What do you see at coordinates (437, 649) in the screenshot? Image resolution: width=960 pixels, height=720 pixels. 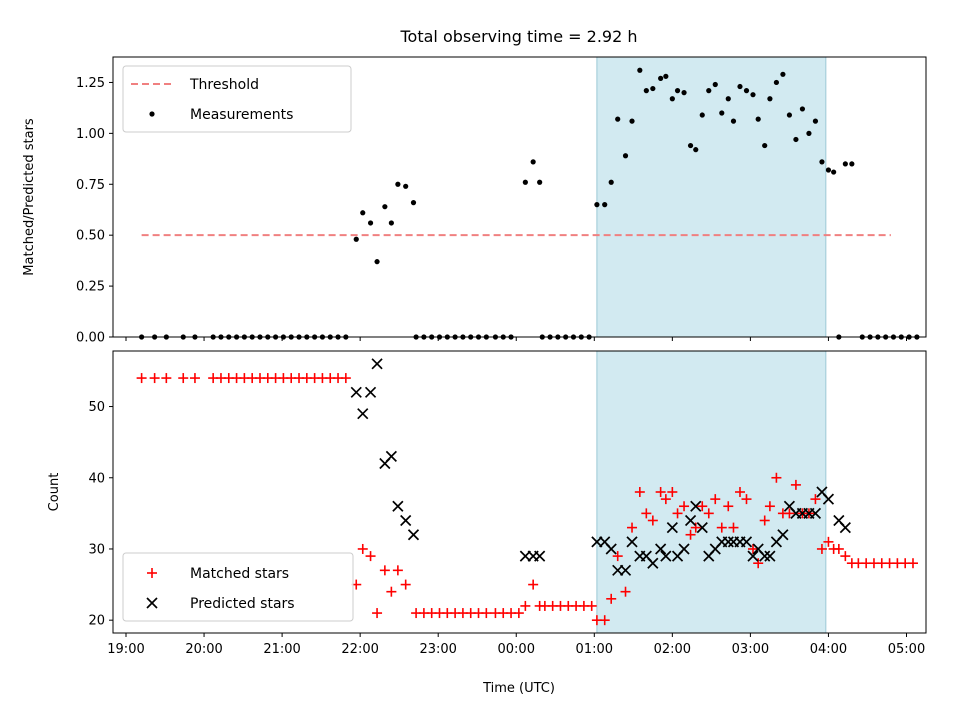 I see `x-tick-label: 23:00` at bounding box center [437, 649].